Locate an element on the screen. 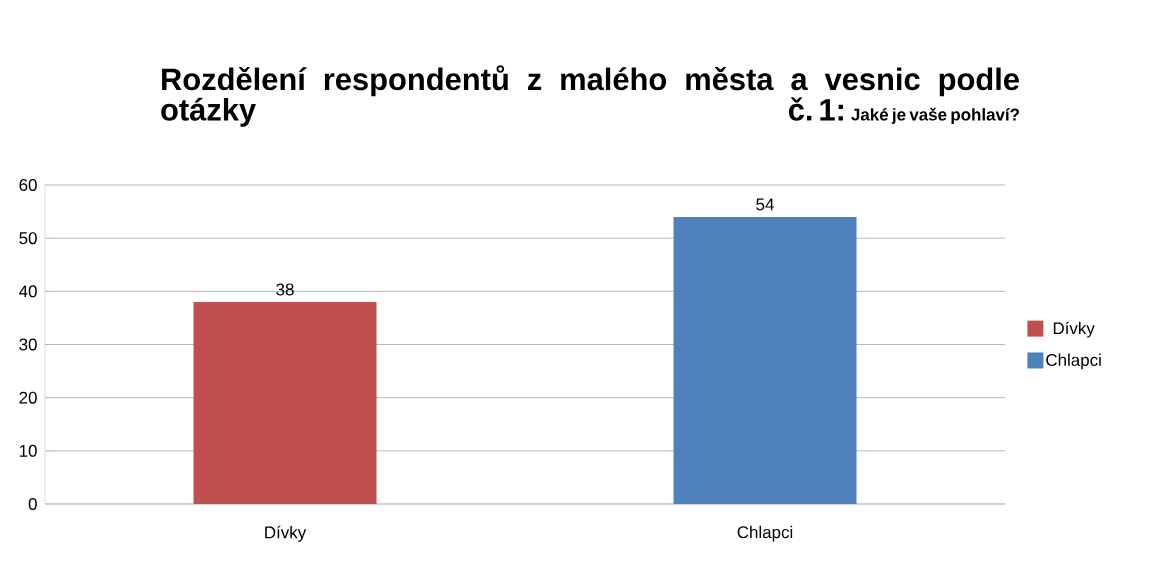  y-tick-label: 50 is located at coordinates (28, 238).